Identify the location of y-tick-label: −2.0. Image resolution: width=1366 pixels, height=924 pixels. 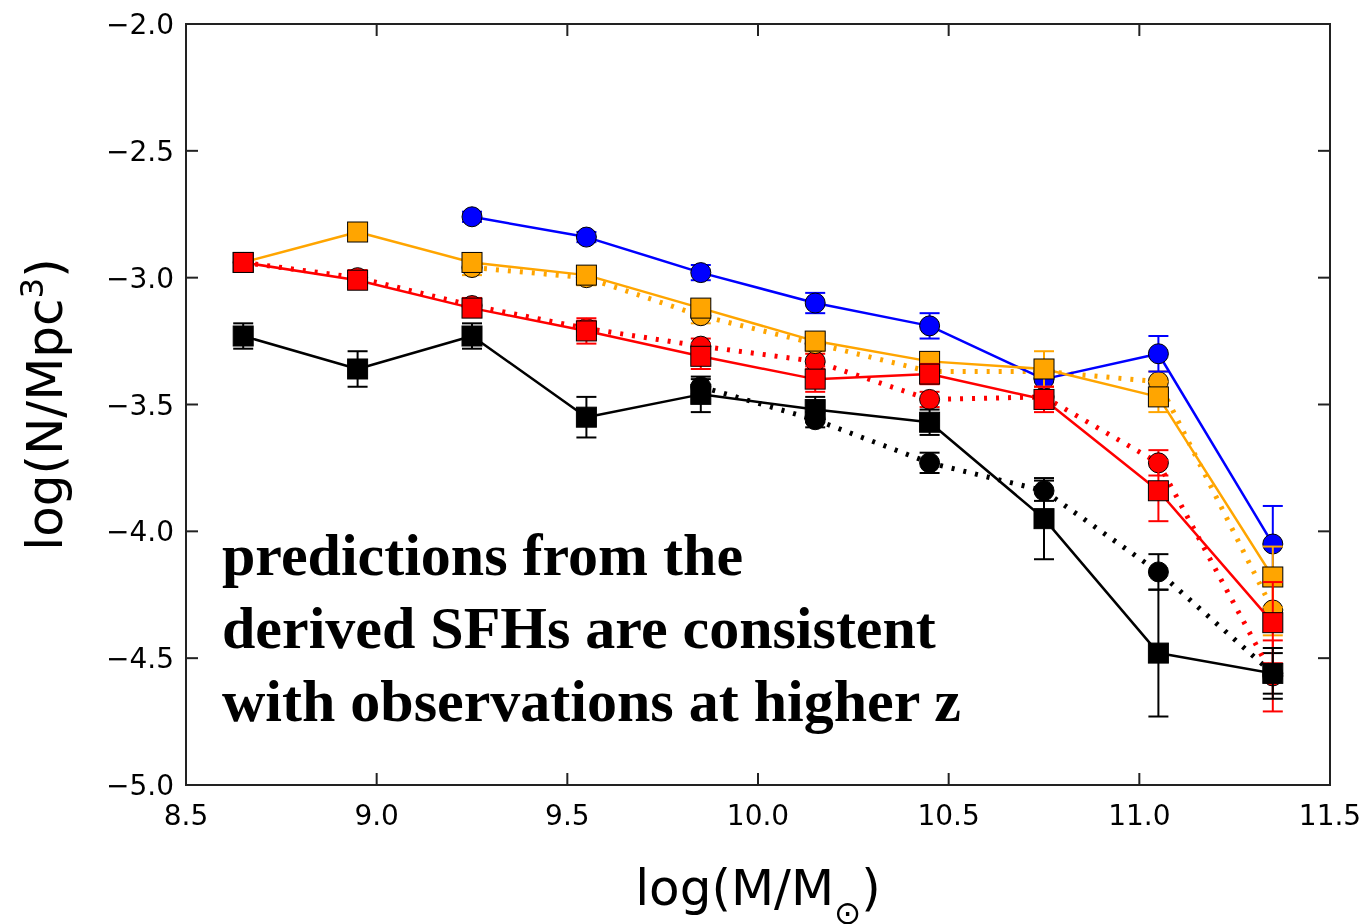
(140, 24).